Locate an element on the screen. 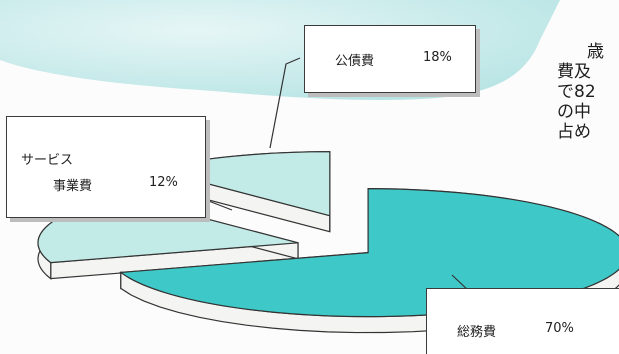 The image size is (619, 354). side-text-line: の中 is located at coordinates (574, 112).